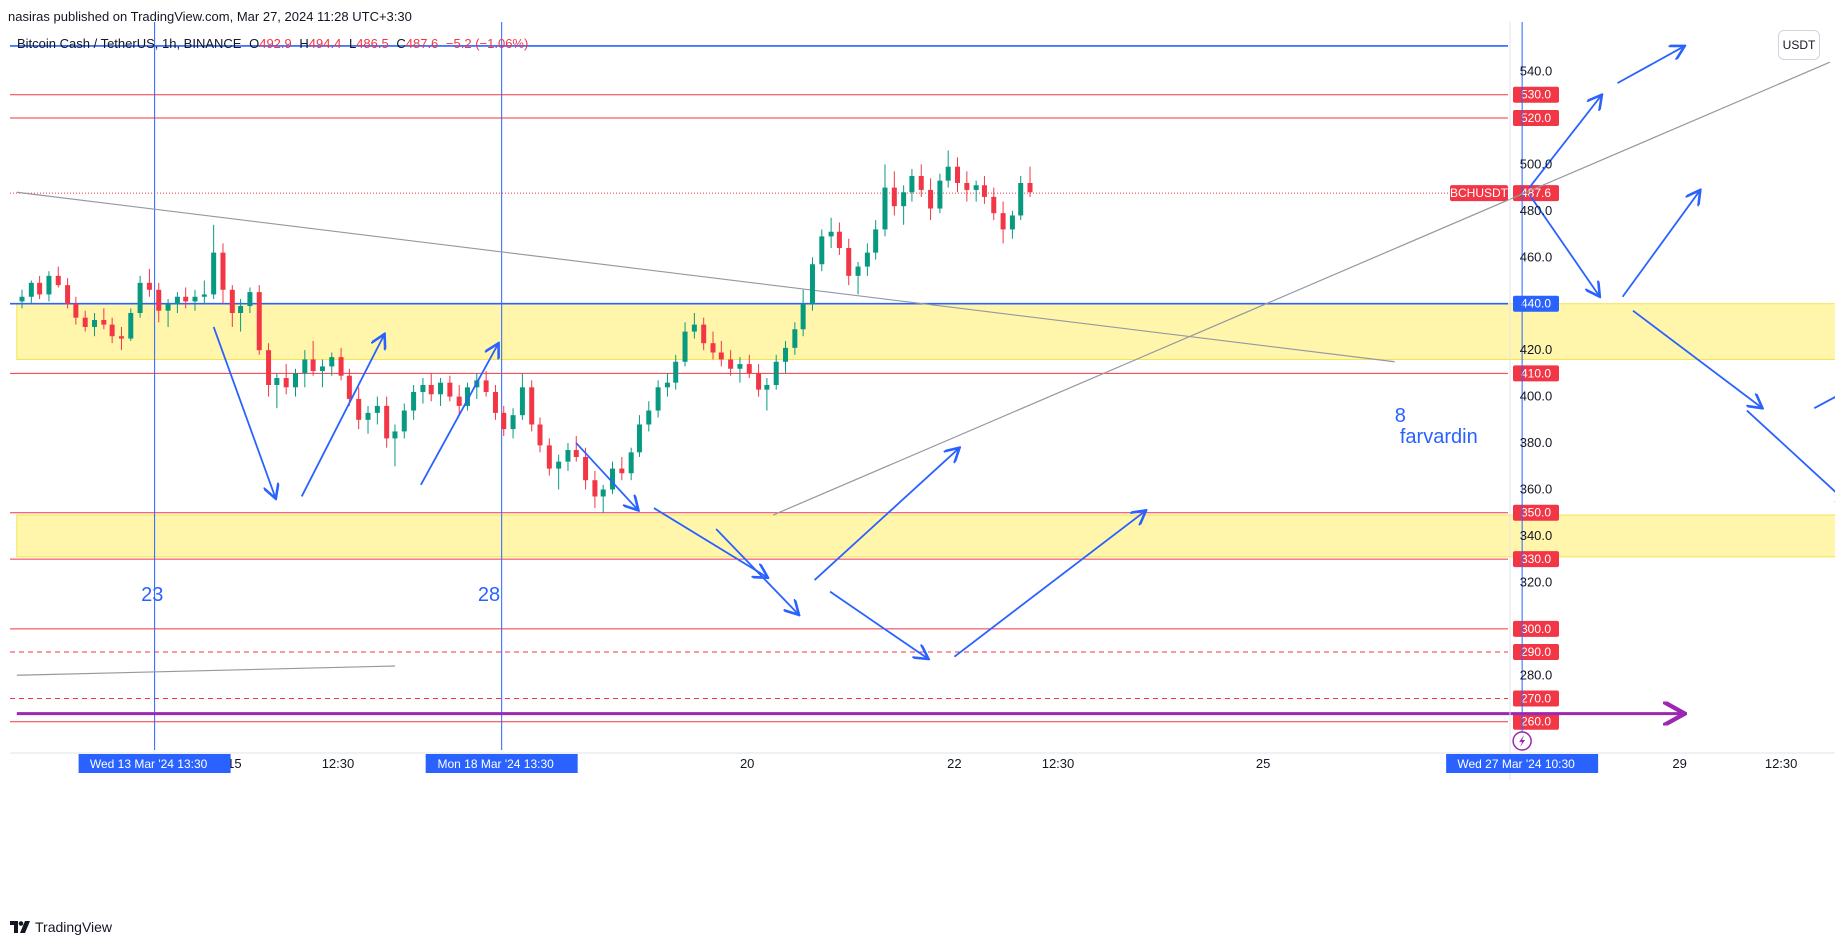 The height and width of the screenshot is (943, 1835). Describe the element at coordinates (152, 595) in the screenshot. I see `chart-annotation: 23` at that location.